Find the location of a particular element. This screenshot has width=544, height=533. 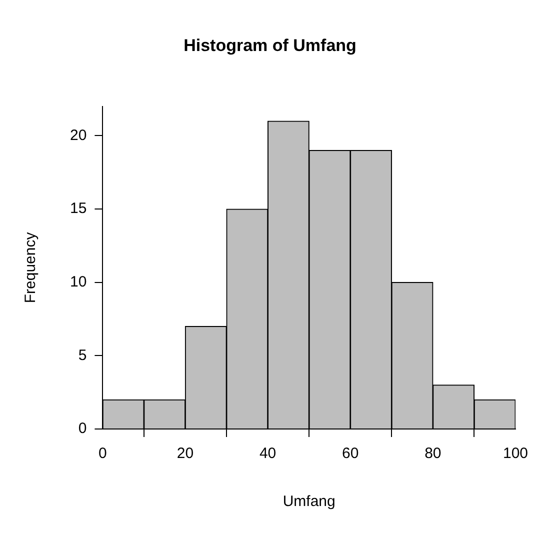

y-tick-label: 0 is located at coordinates (82, 429).